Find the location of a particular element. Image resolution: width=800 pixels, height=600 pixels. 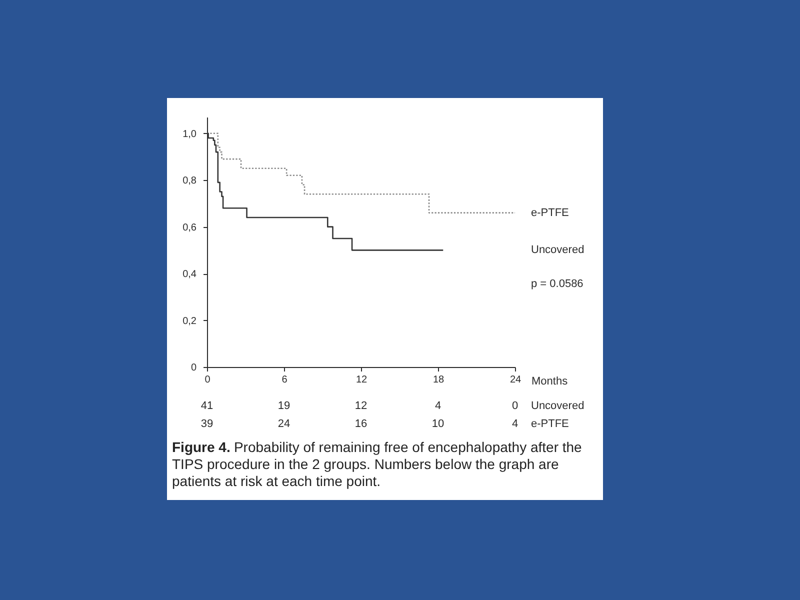

x-tick-label: 0 is located at coordinates (207, 380).